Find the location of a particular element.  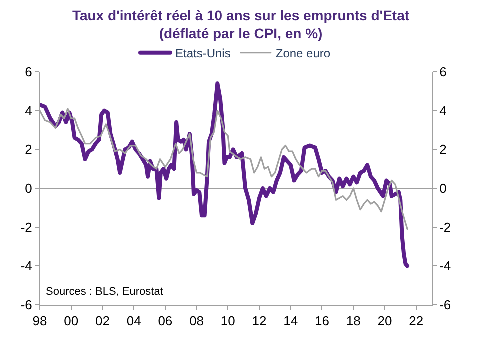

y-tick-label: 2 is located at coordinates (28, 150).